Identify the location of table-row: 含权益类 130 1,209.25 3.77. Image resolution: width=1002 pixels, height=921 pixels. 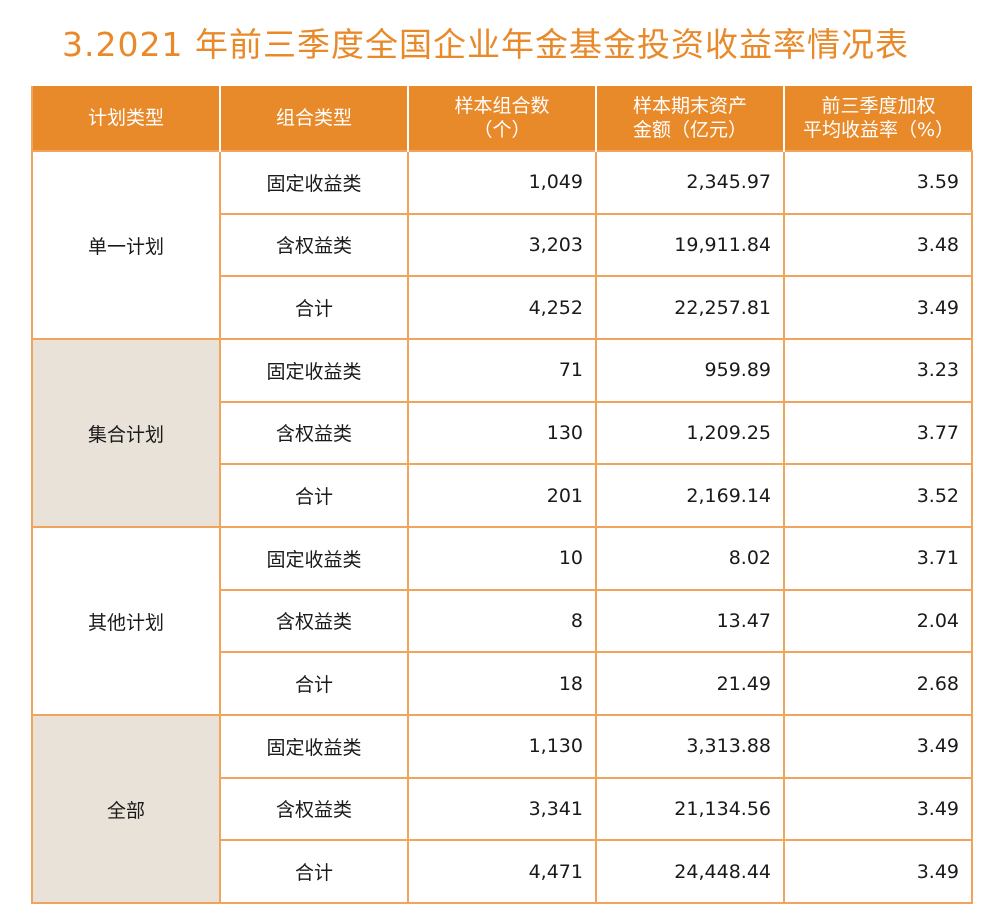
(502, 433).